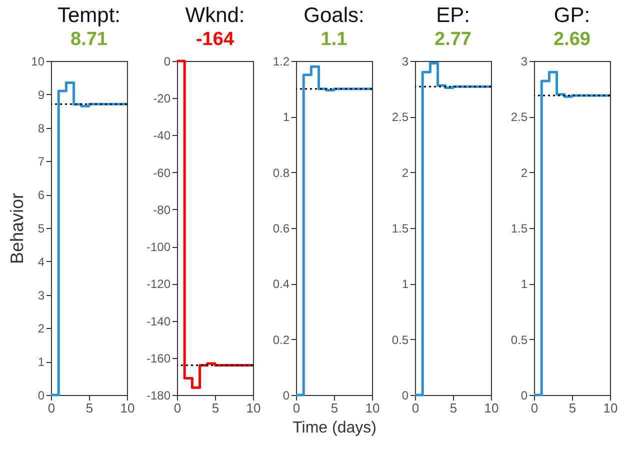 The height and width of the screenshot is (451, 631). What do you see at coordinates (215, 15) in the screenshot?
I see `chart-title: Wknd:` at bounding box center [215, 15].